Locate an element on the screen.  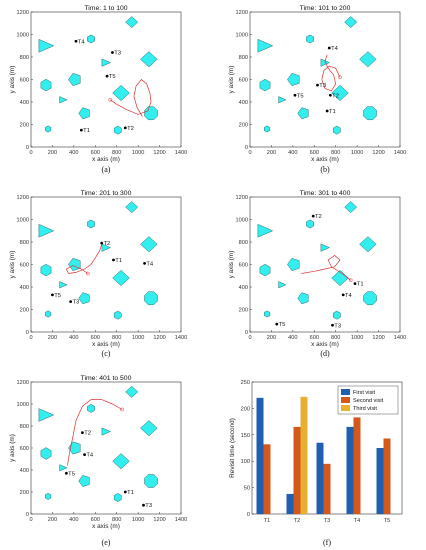
panel-c-drone-marker is located at coordinates (87, 273).